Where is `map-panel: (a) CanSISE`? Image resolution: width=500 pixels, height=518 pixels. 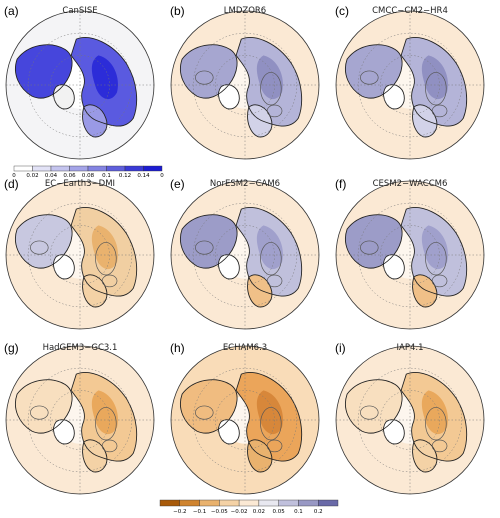
map-panel: (a) CanSISE is located at coordinates (79, 82).